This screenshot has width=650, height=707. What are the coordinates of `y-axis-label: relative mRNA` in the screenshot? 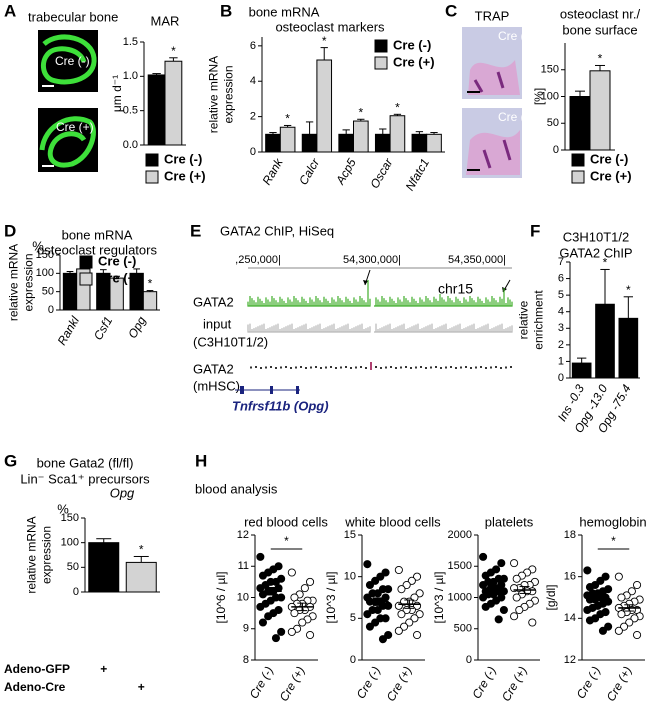 It's located at (214, 94).